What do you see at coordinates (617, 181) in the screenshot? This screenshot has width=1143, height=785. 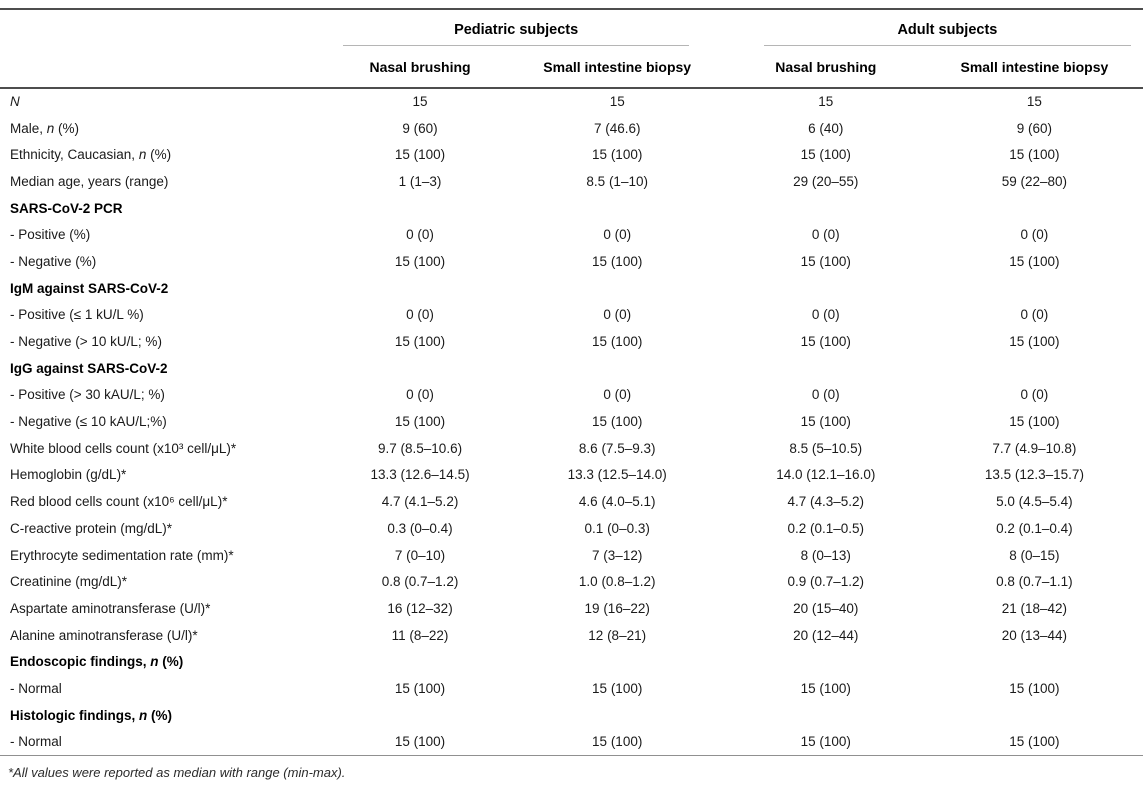 I see `cell-value: 8.5 (1–10)` at bounding box center [617, 181].